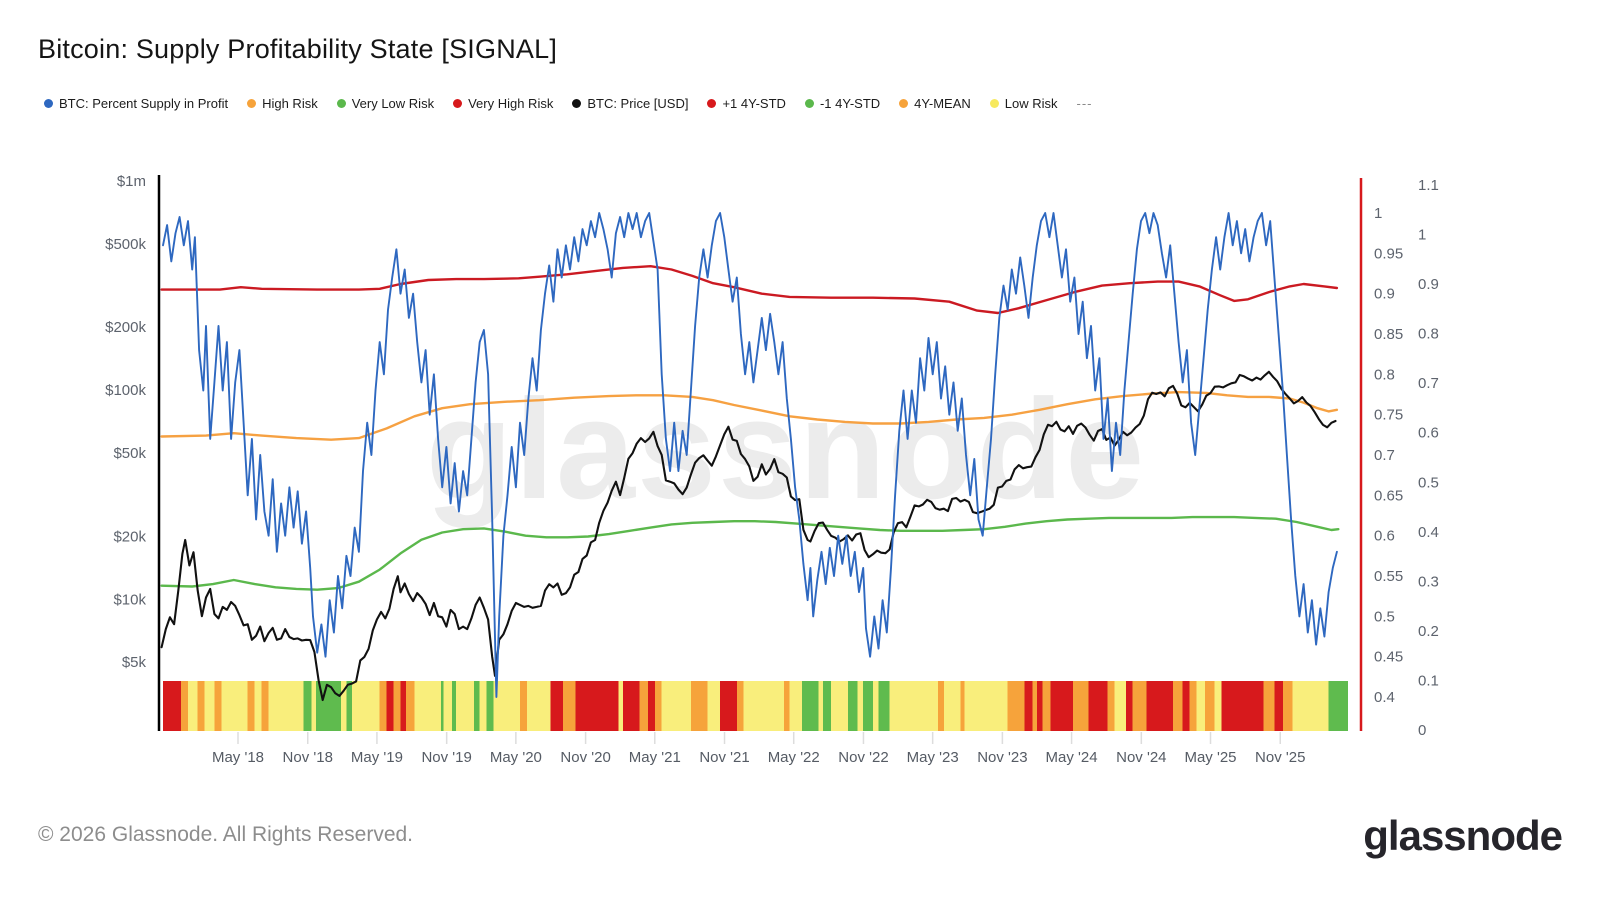 The image size is (1600, 900). What do you see at coordinates (935, 103) in the screenshot?
I see `legend-item-7: 4Y-MEAN` at bounding box center [935, 103].